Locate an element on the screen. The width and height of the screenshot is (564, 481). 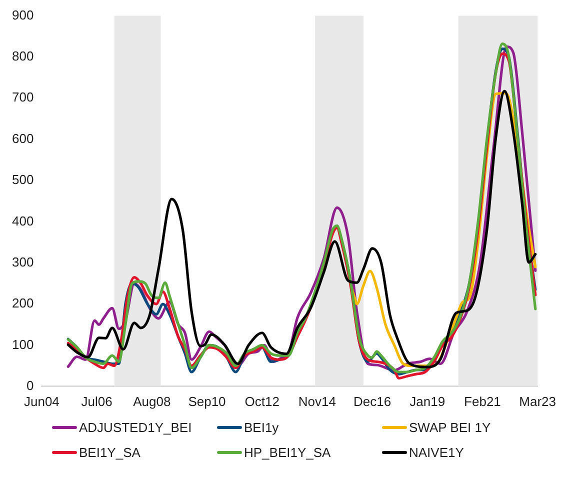
x-tick-label: Sep10 is located at coordinates (207, 401).